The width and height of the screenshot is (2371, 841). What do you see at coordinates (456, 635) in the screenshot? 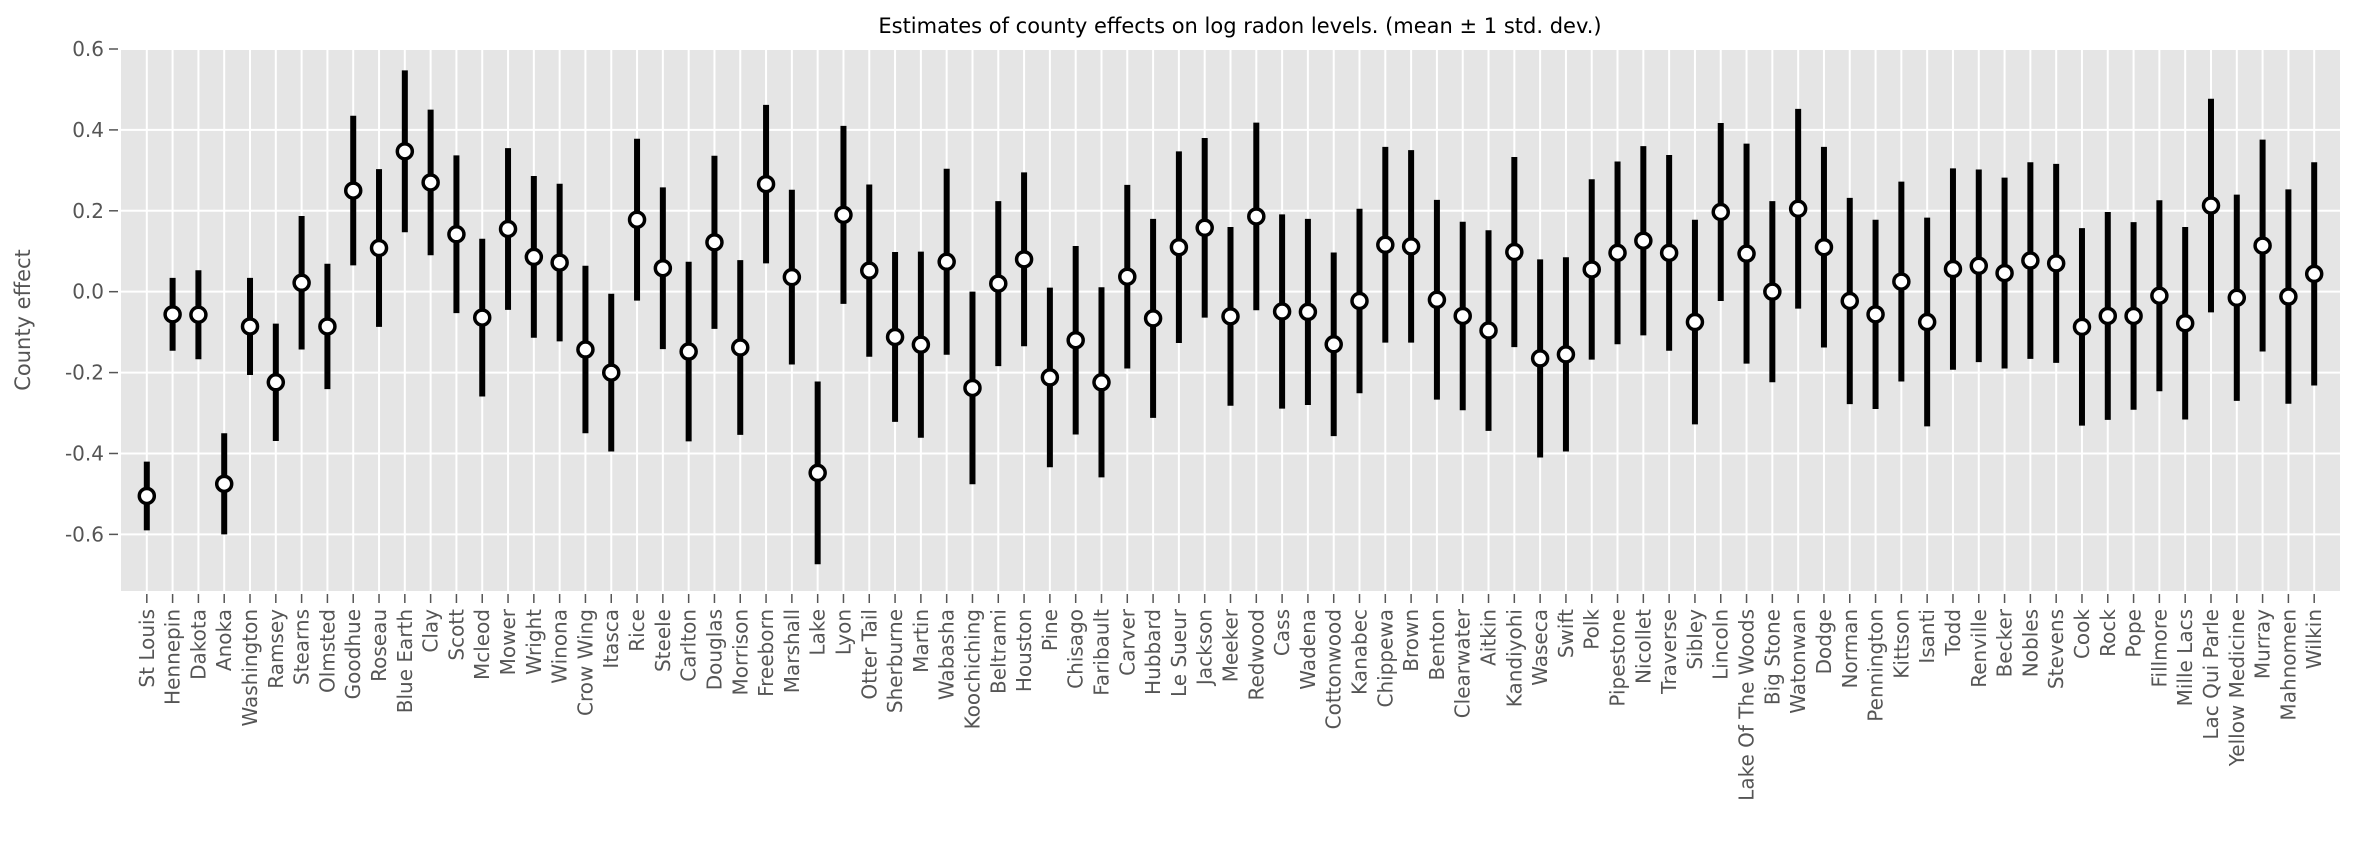
I see `x-tick-label: Scott` at bounding box center [456, 635].